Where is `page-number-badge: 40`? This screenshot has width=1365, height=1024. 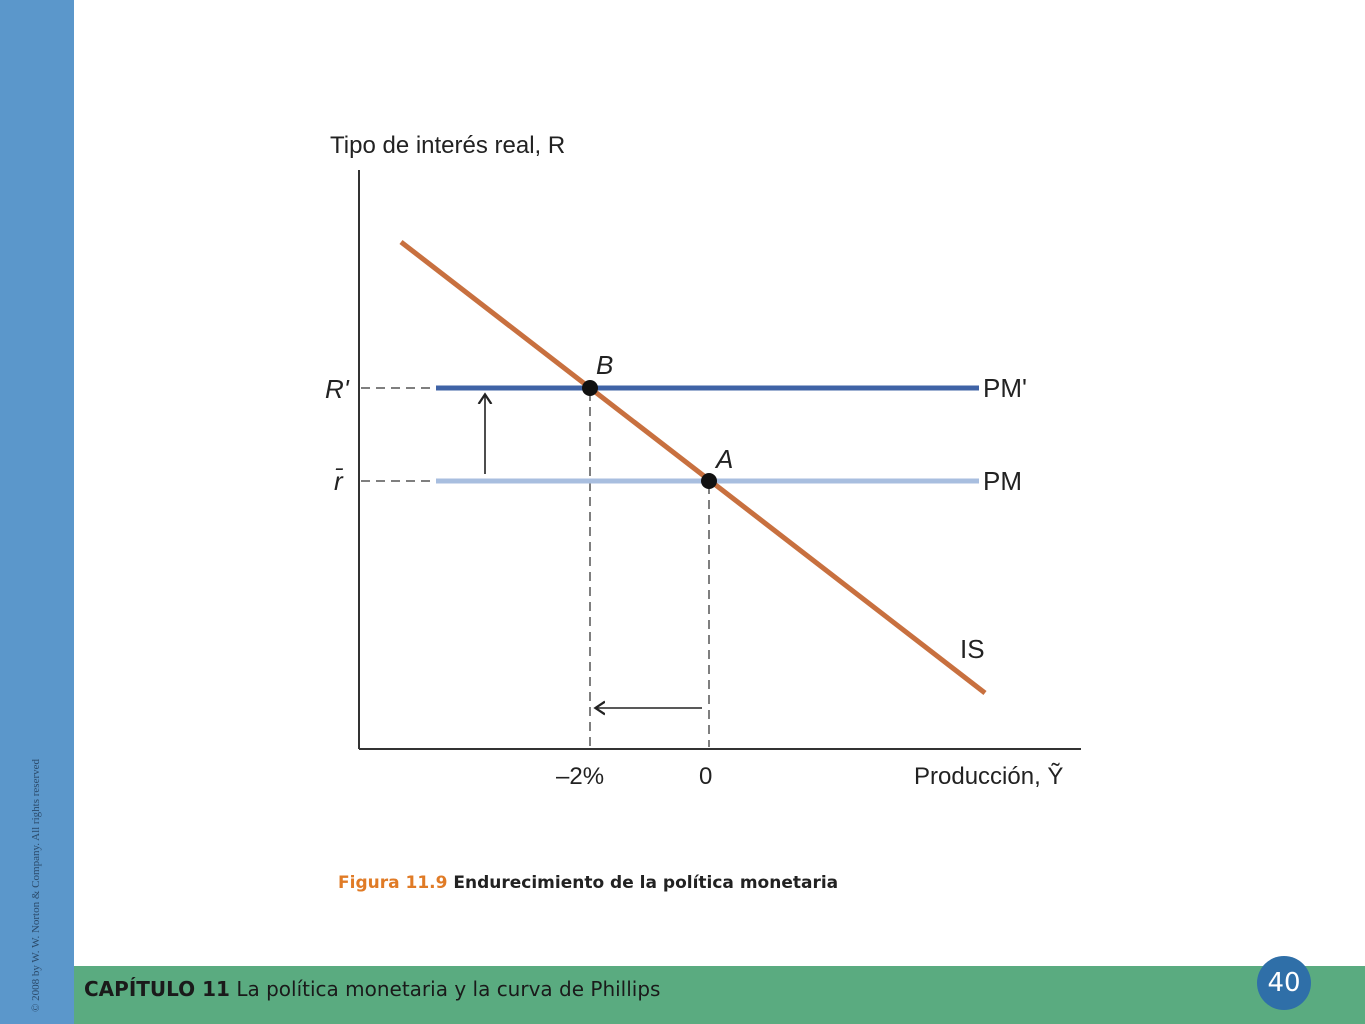 page-number-badge: 40 is located at coordinates (1284, 983).